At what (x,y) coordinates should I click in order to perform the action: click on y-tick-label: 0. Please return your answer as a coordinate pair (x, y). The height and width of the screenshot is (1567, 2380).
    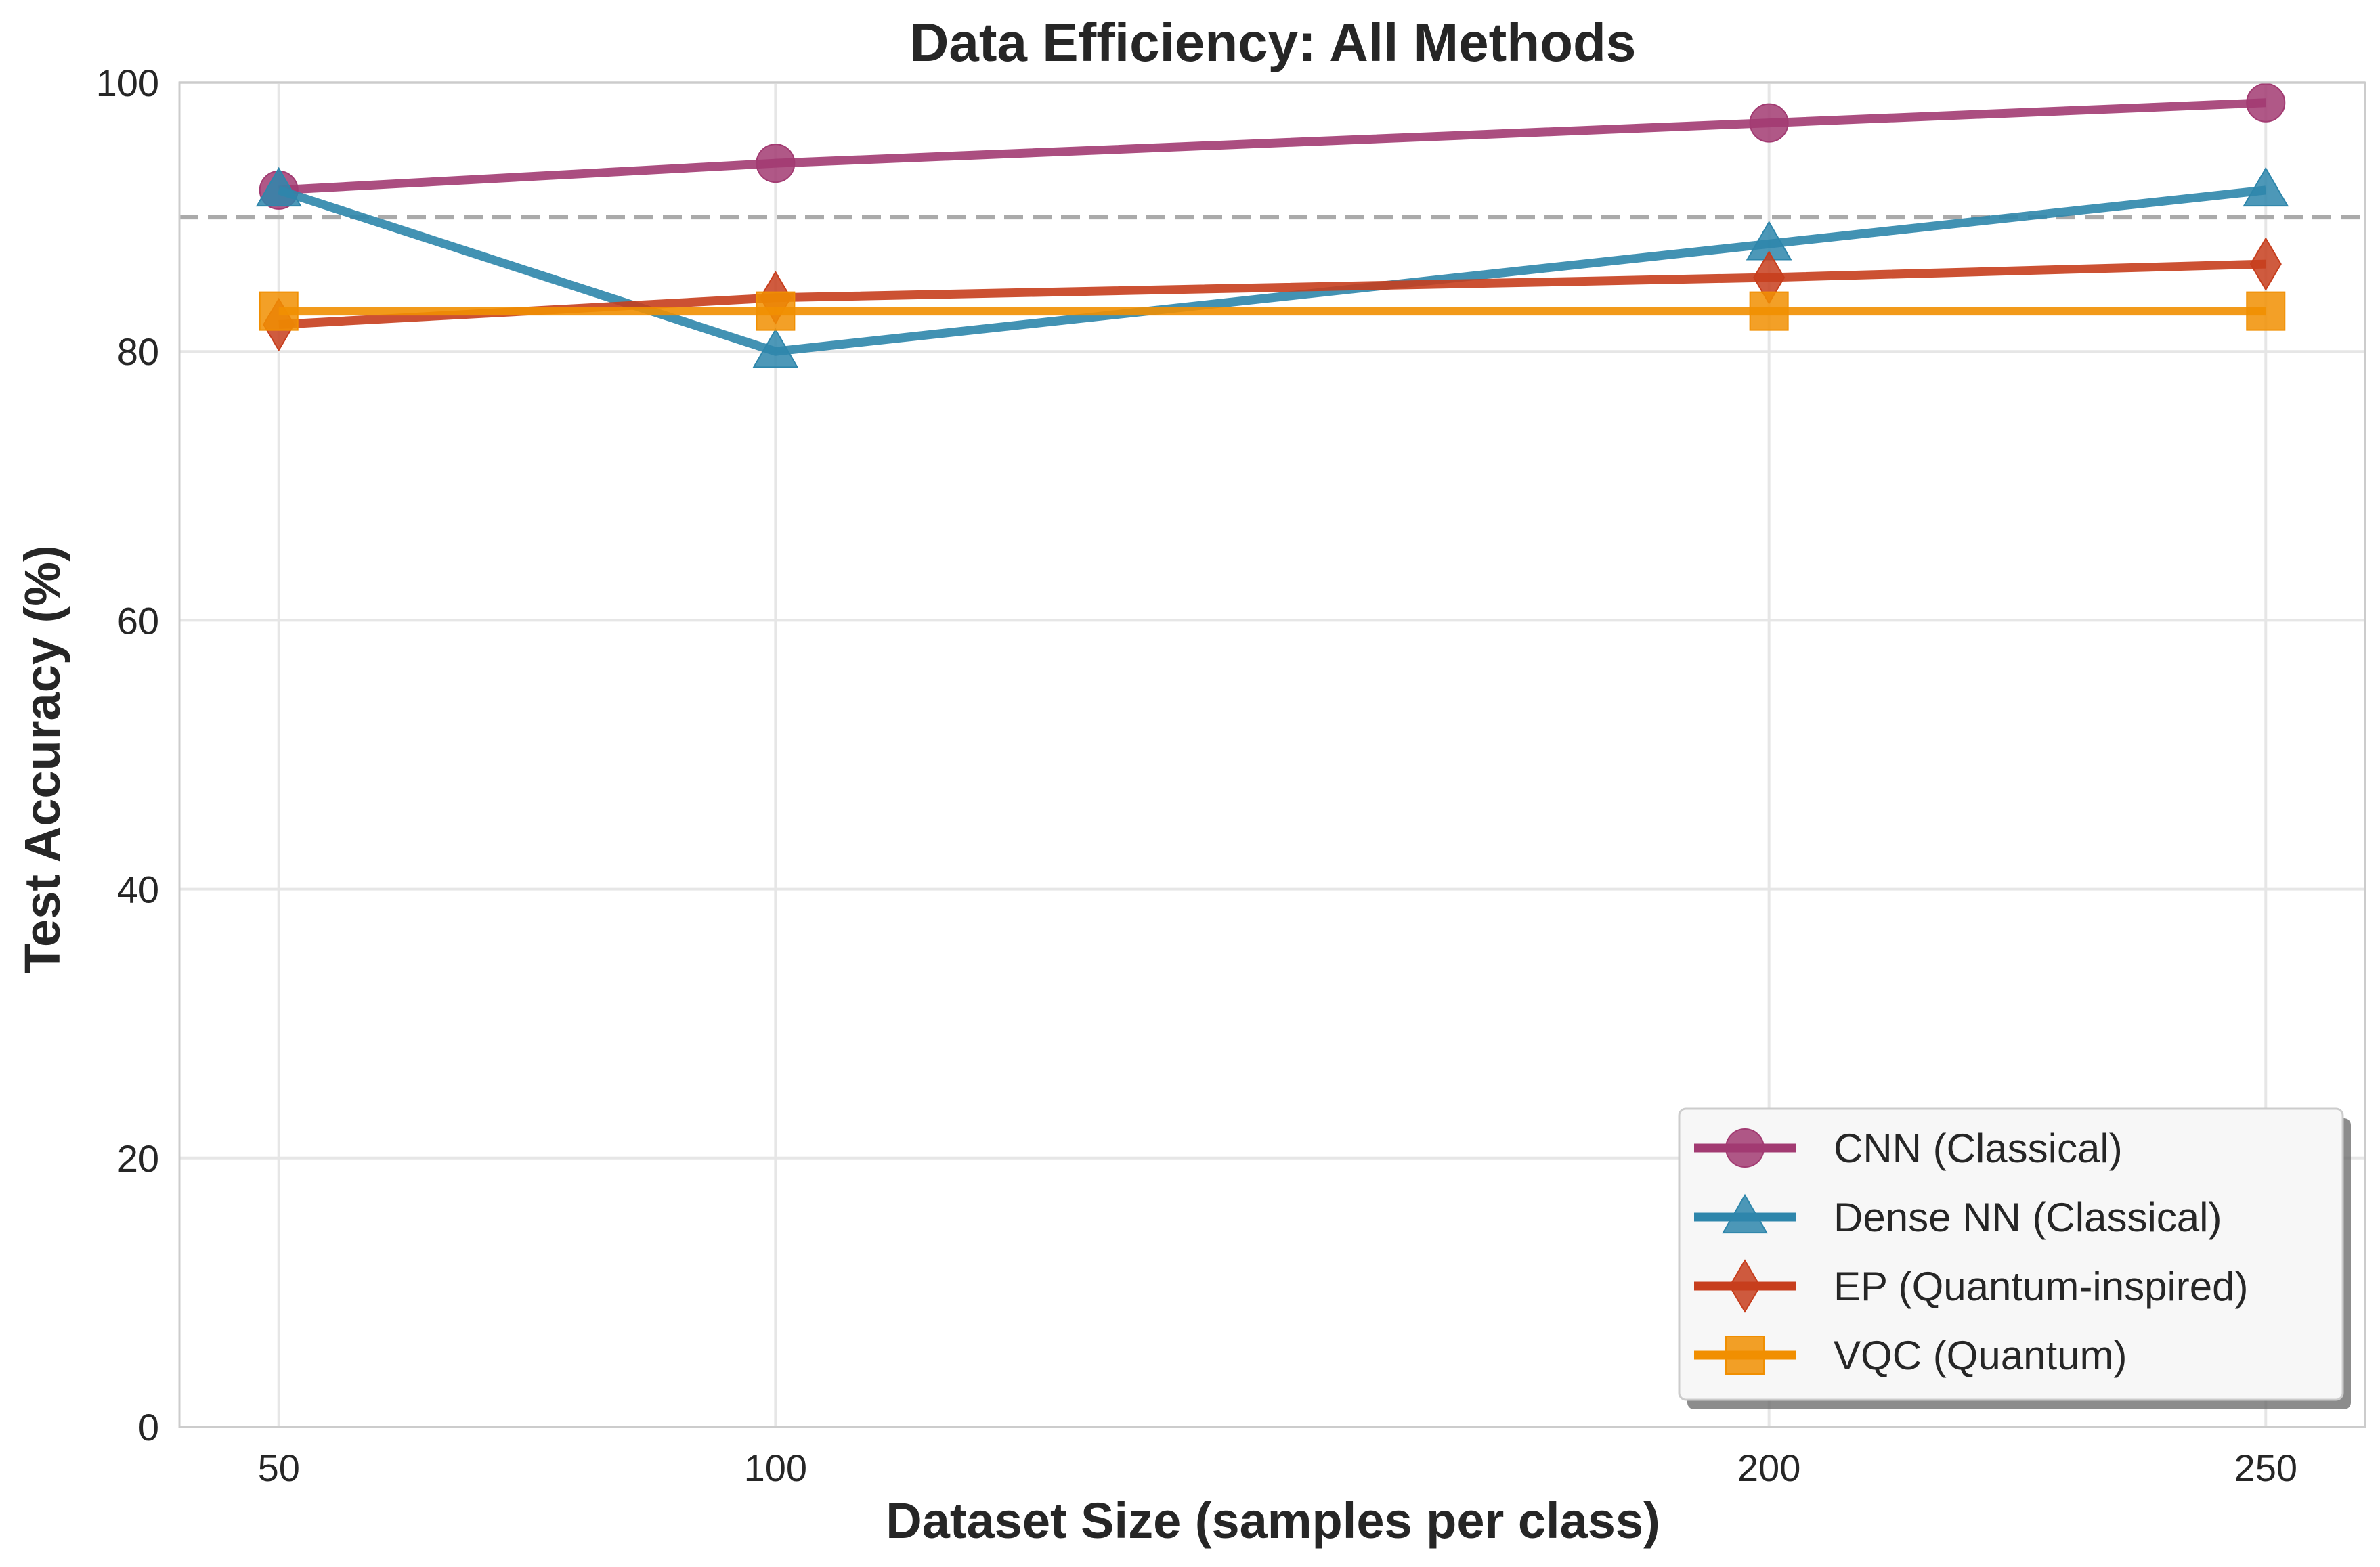
    Looking at the image, I should click on (148, 1427).